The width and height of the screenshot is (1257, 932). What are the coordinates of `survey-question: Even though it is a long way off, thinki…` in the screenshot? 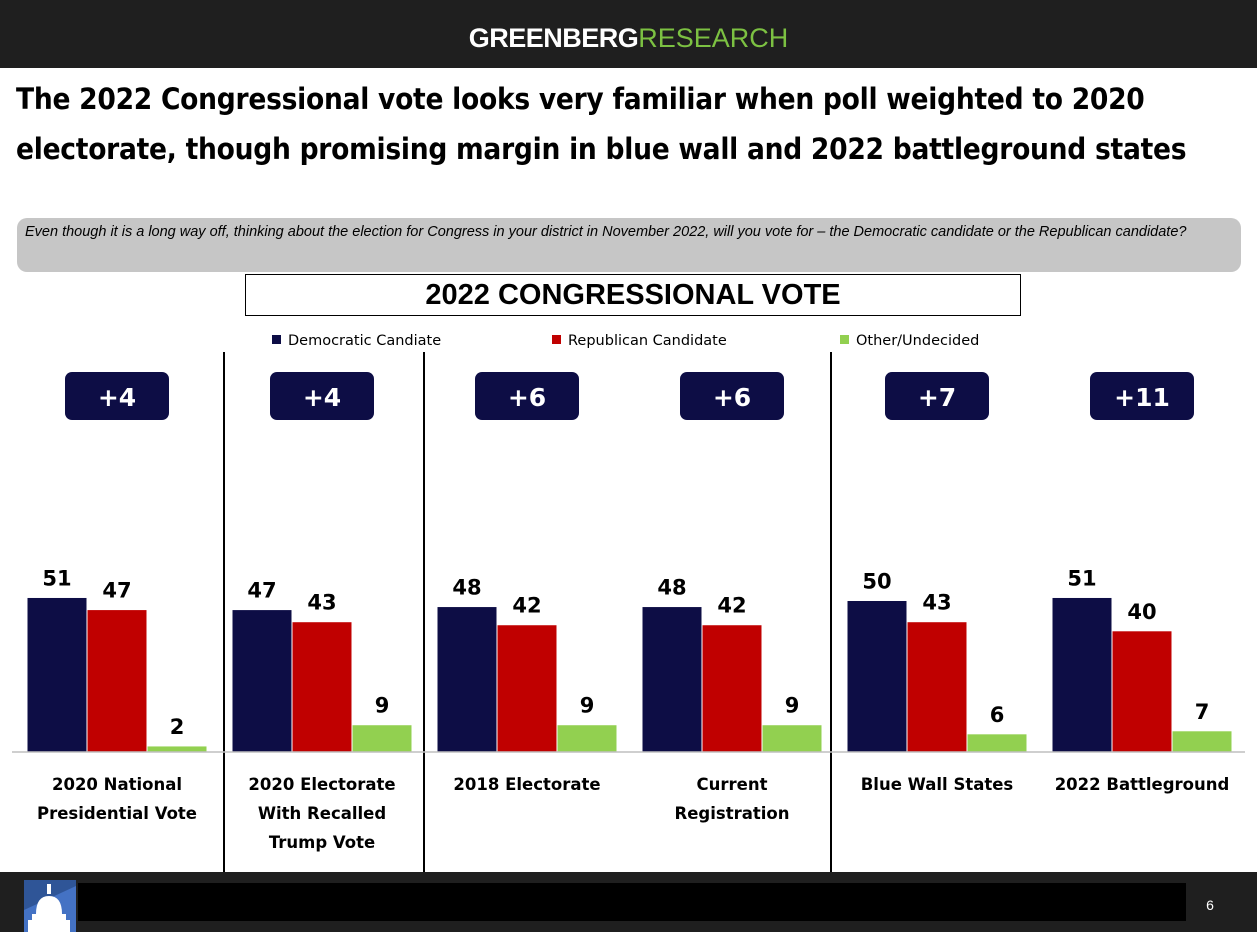 It's located at (629, 245).